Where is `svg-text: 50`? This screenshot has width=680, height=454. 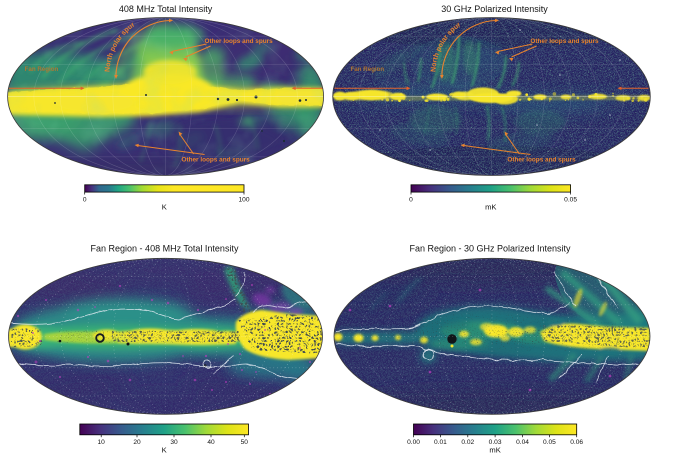 svg-text: 50 is located at coordinates (245, 442).